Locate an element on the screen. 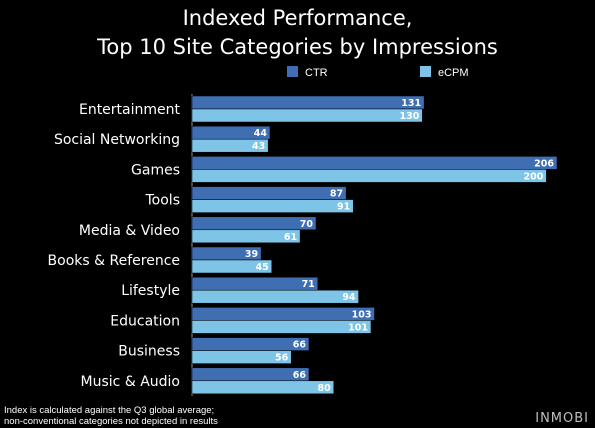 The image size is (595, 428). data-label-ctr: 39 is located at coordinates (251, 254).